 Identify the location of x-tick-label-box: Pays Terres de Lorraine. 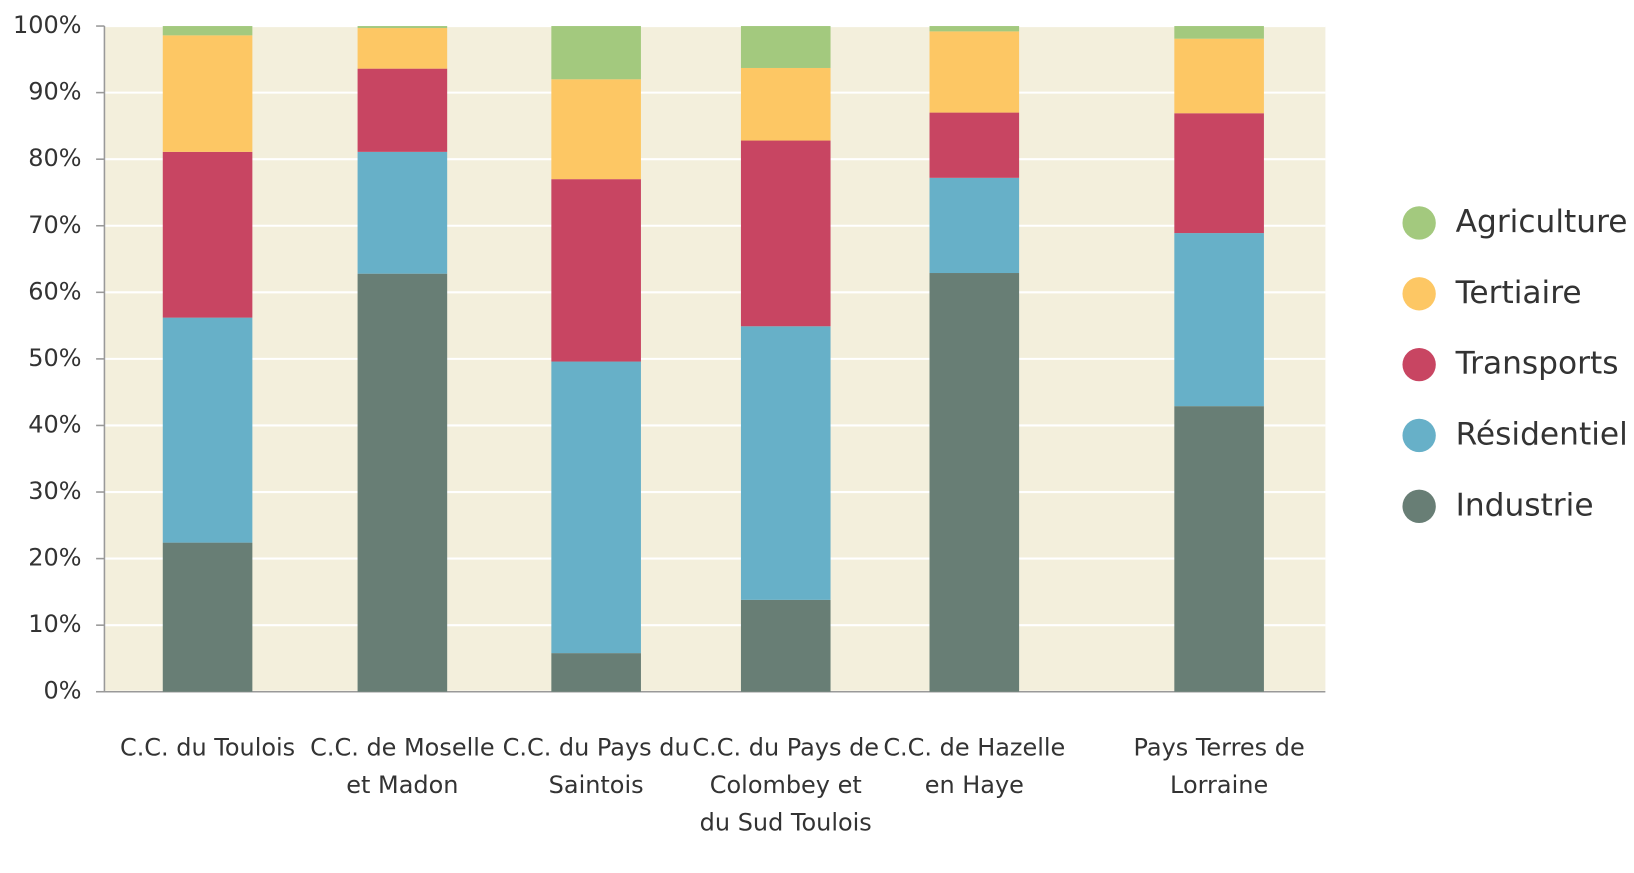
(1219, 767).